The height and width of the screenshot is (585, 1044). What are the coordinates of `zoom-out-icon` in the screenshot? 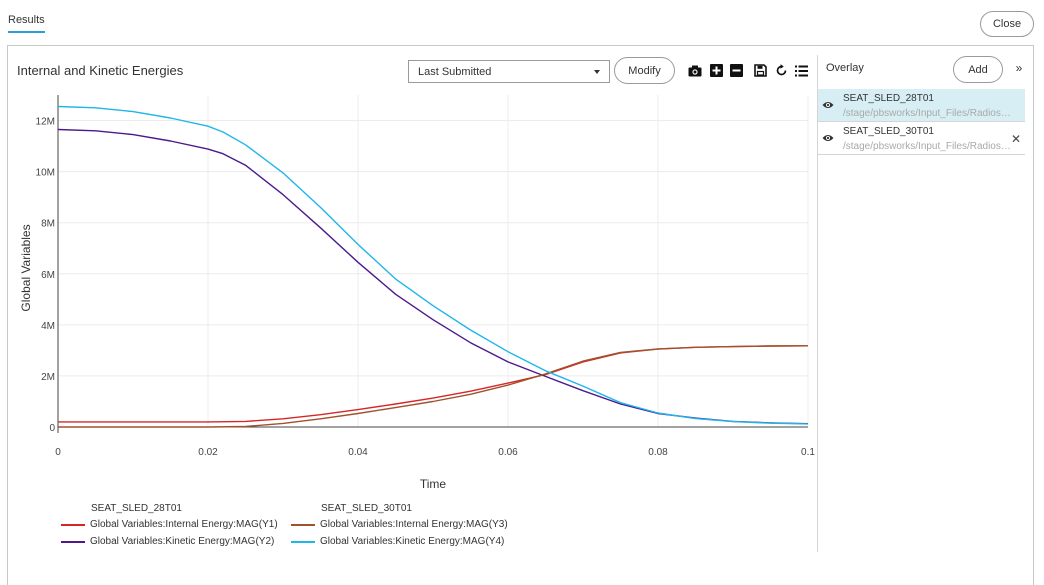 It's located at (736, 70).